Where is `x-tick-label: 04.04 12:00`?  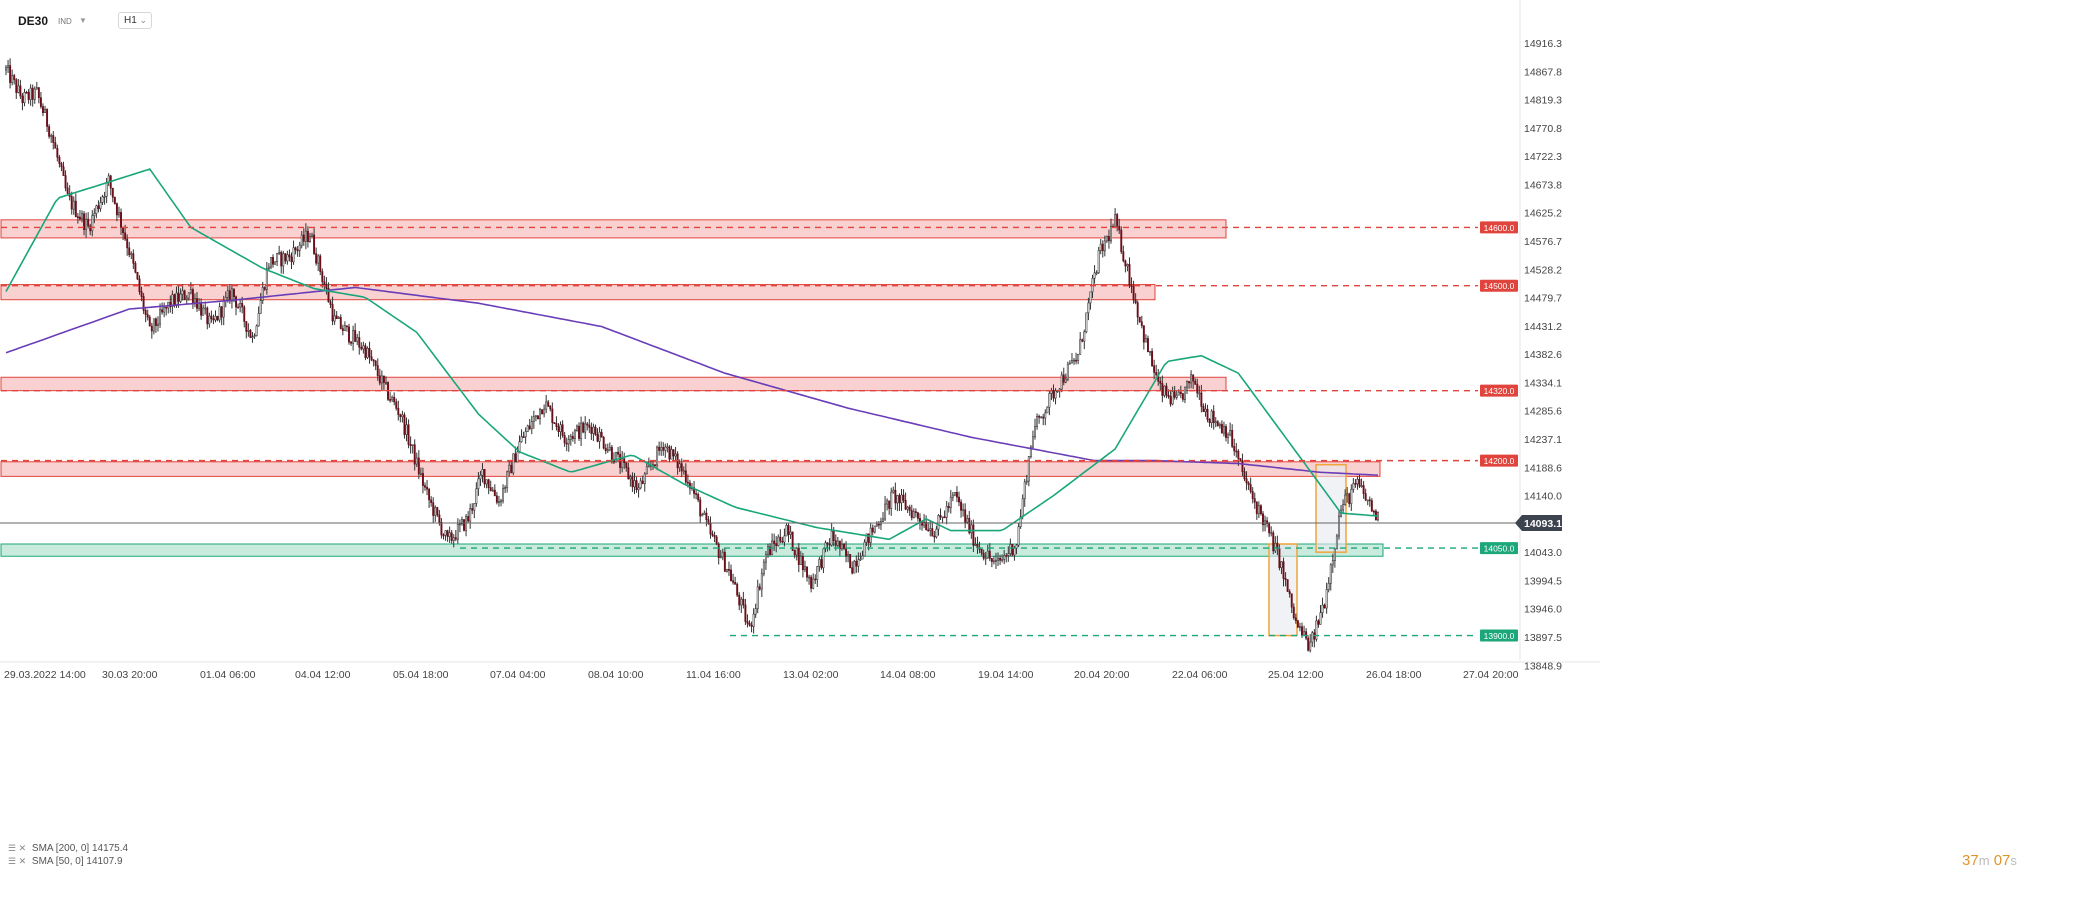 x-tick-label: 04.04 12:00 is located at coordinates (323, 675).